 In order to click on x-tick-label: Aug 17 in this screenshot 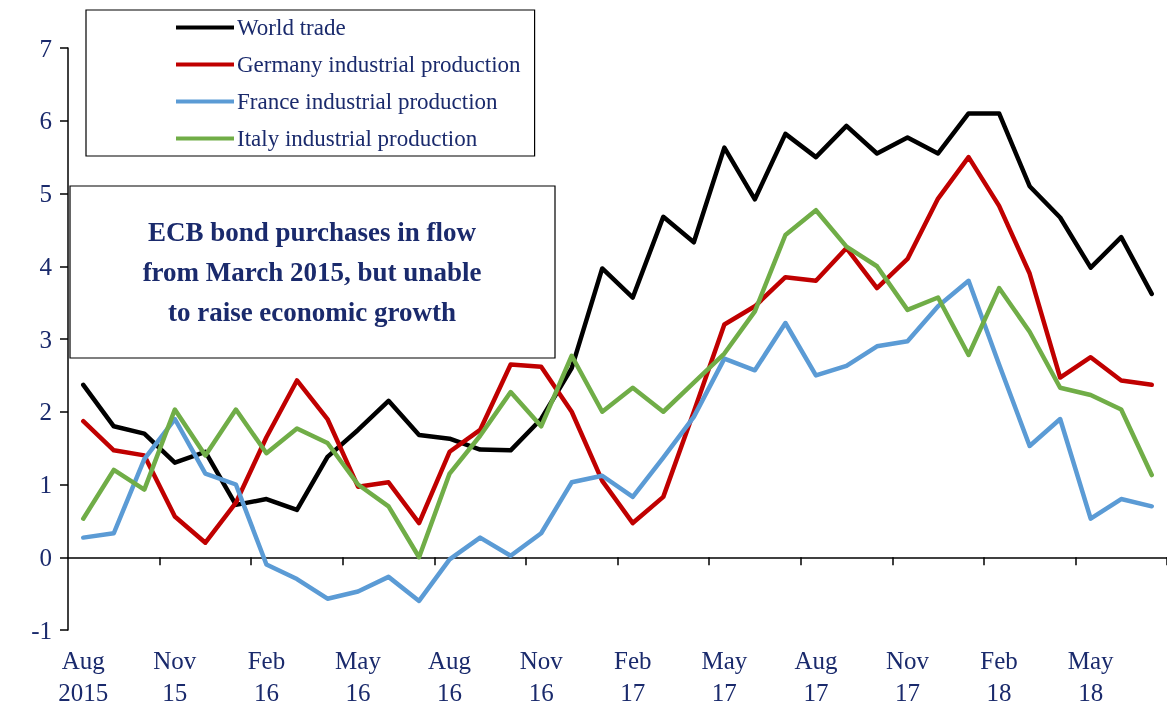, I will do `click(816, 676)`.